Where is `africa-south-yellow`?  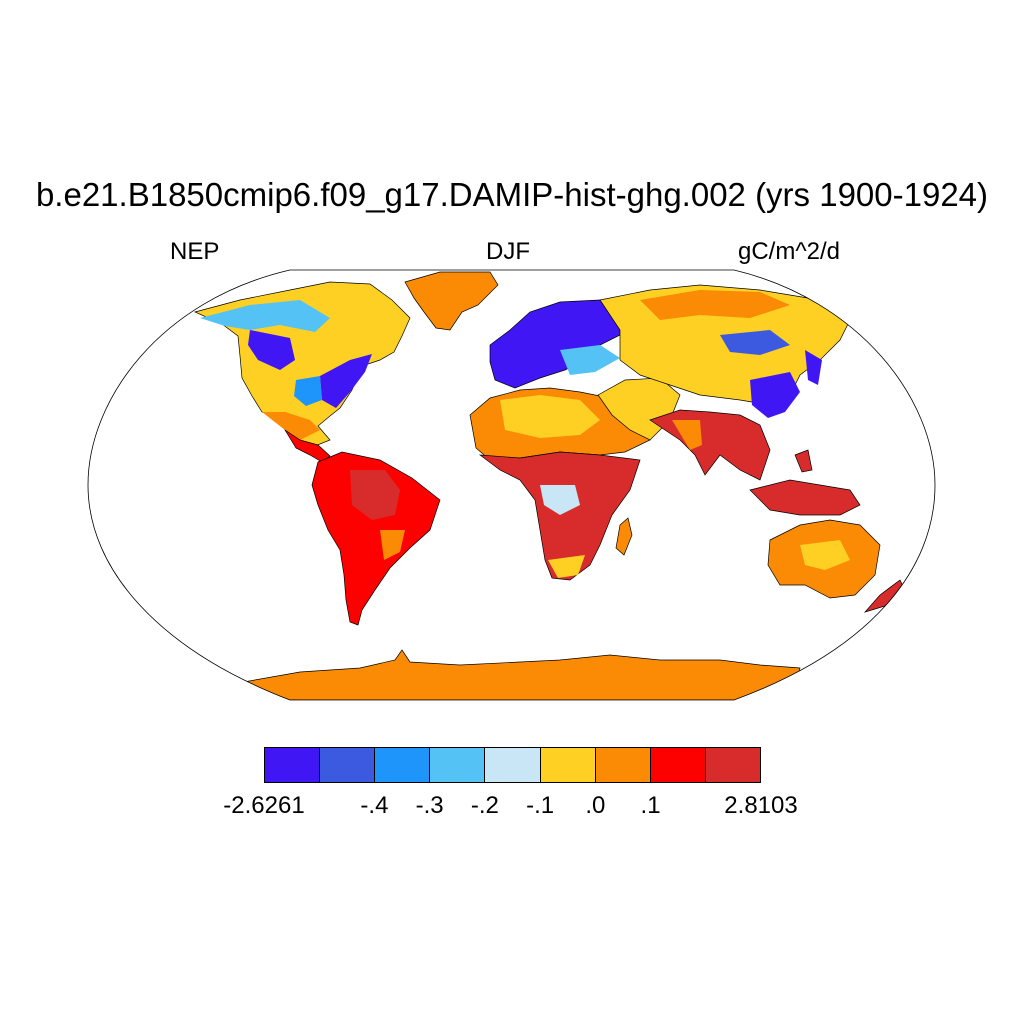 africa-south-yellow is located at coordinates (566, 566).